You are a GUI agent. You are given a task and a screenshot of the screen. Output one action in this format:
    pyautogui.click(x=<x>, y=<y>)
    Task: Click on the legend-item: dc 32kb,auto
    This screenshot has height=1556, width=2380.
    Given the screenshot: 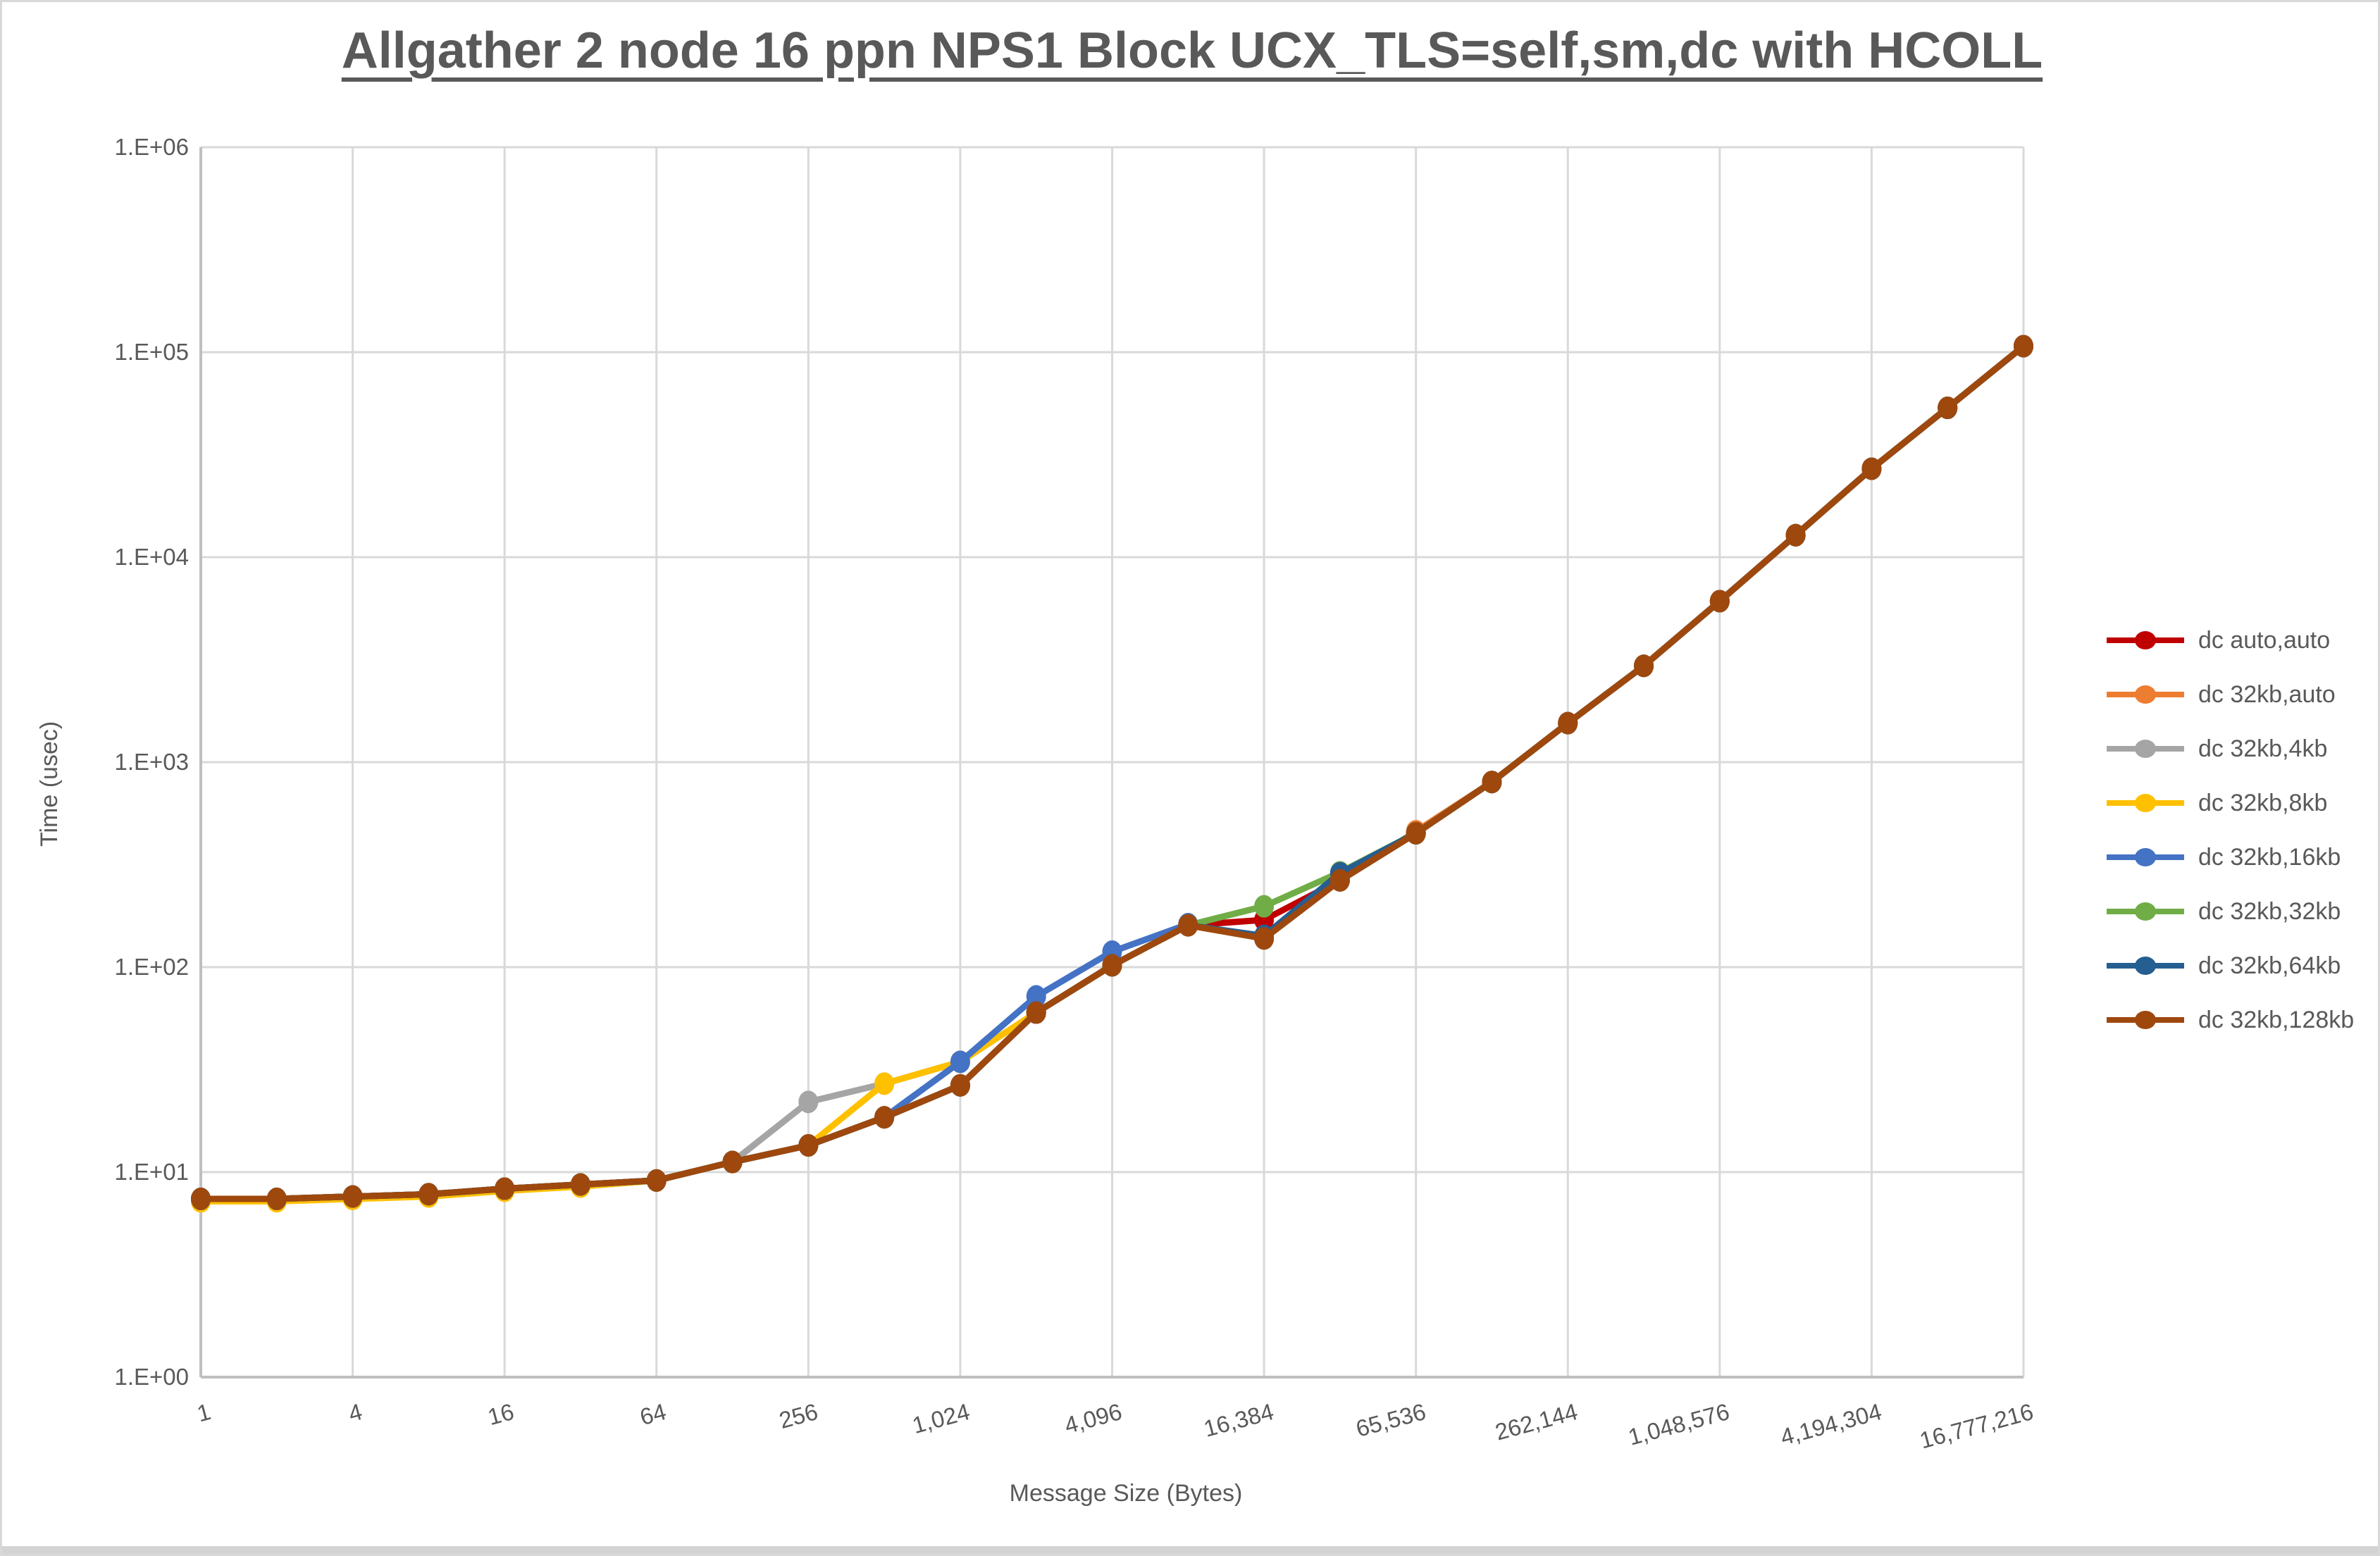 What is the action you would take?
    pyautogui.click(x=2229, y=694)
    